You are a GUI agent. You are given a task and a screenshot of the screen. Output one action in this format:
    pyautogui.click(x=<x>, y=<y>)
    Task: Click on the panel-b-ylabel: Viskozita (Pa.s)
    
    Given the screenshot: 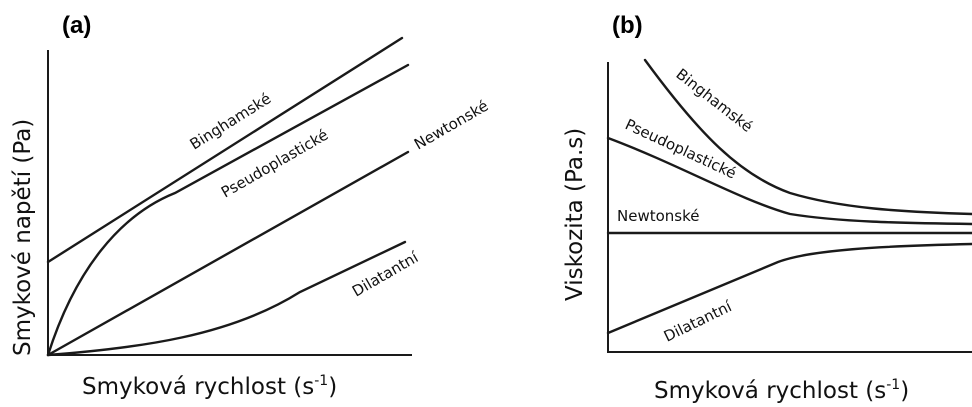 What is the action you would take?
    pyautogui.click(x=575, y=214)
    